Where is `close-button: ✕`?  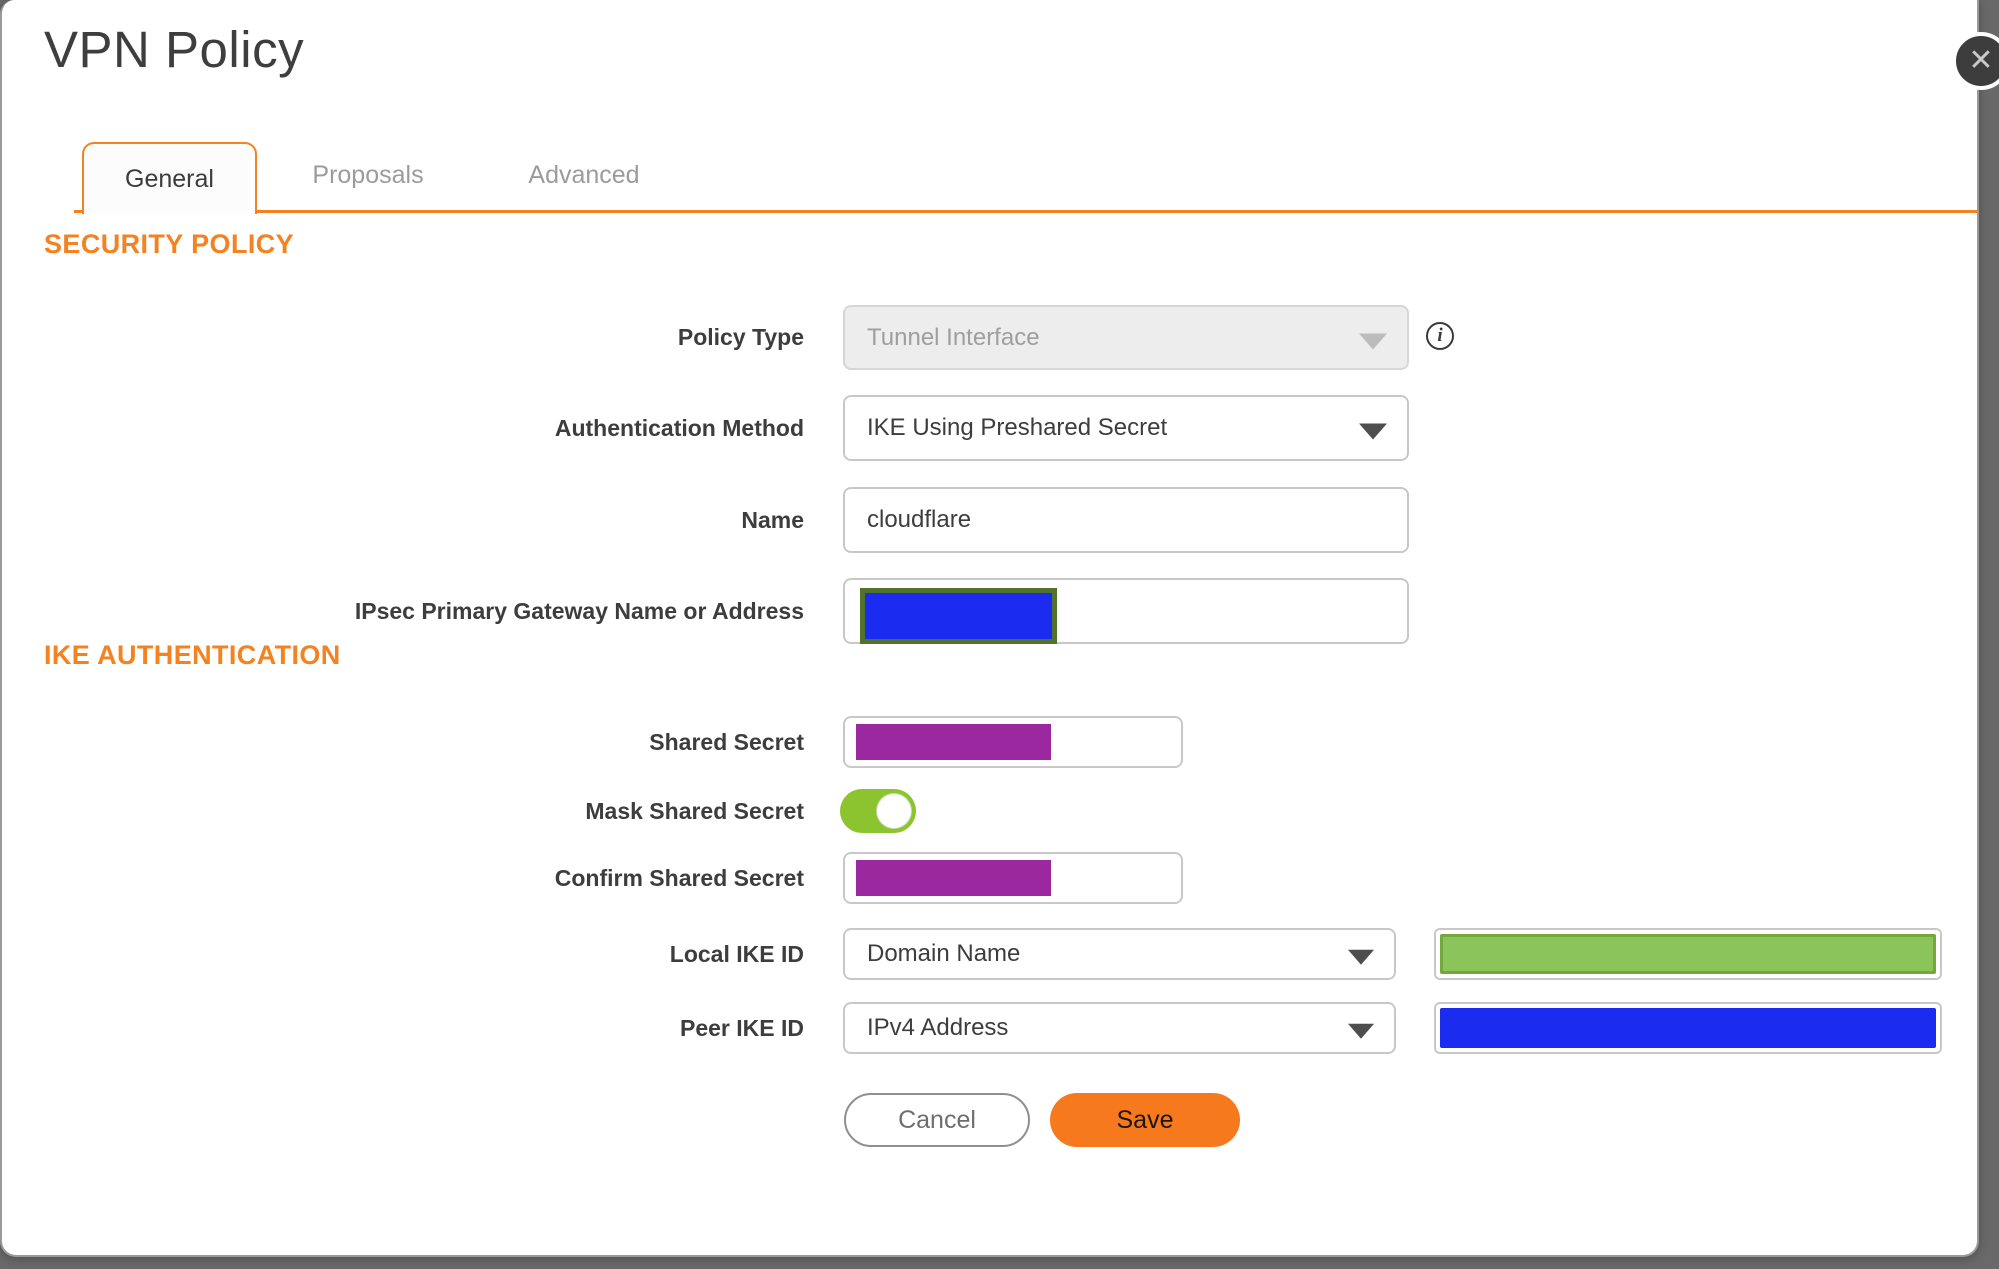 close-button: ✕ is located at coordinates (1975, 61).